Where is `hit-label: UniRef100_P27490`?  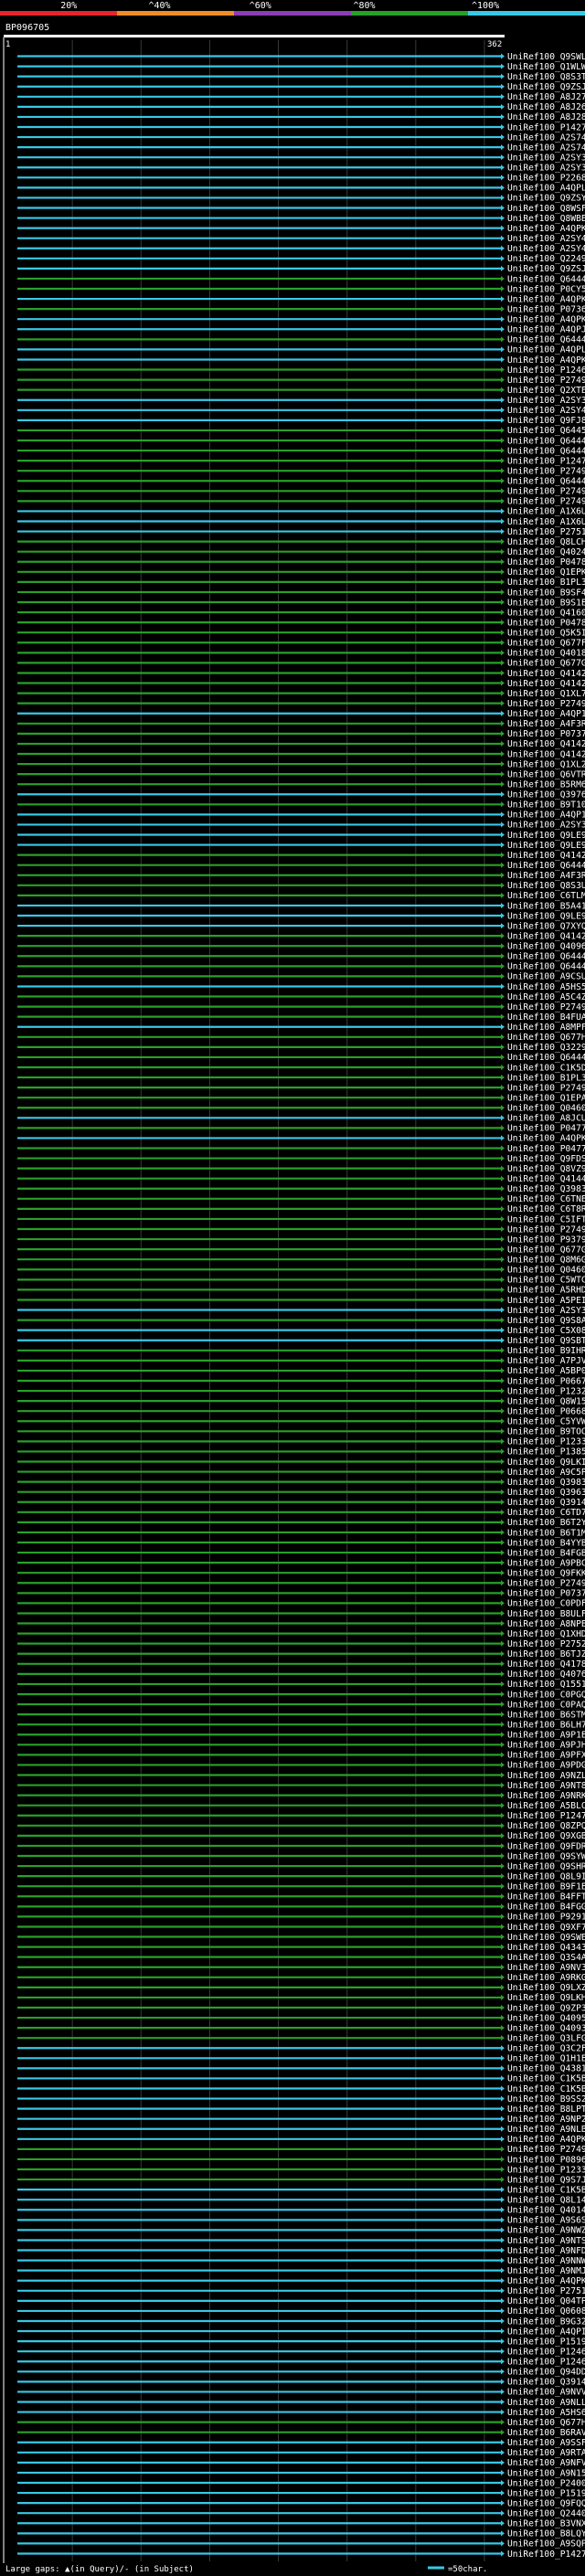
hit-label: UniRef100_P27490 is located at coordinates (546, 1088).